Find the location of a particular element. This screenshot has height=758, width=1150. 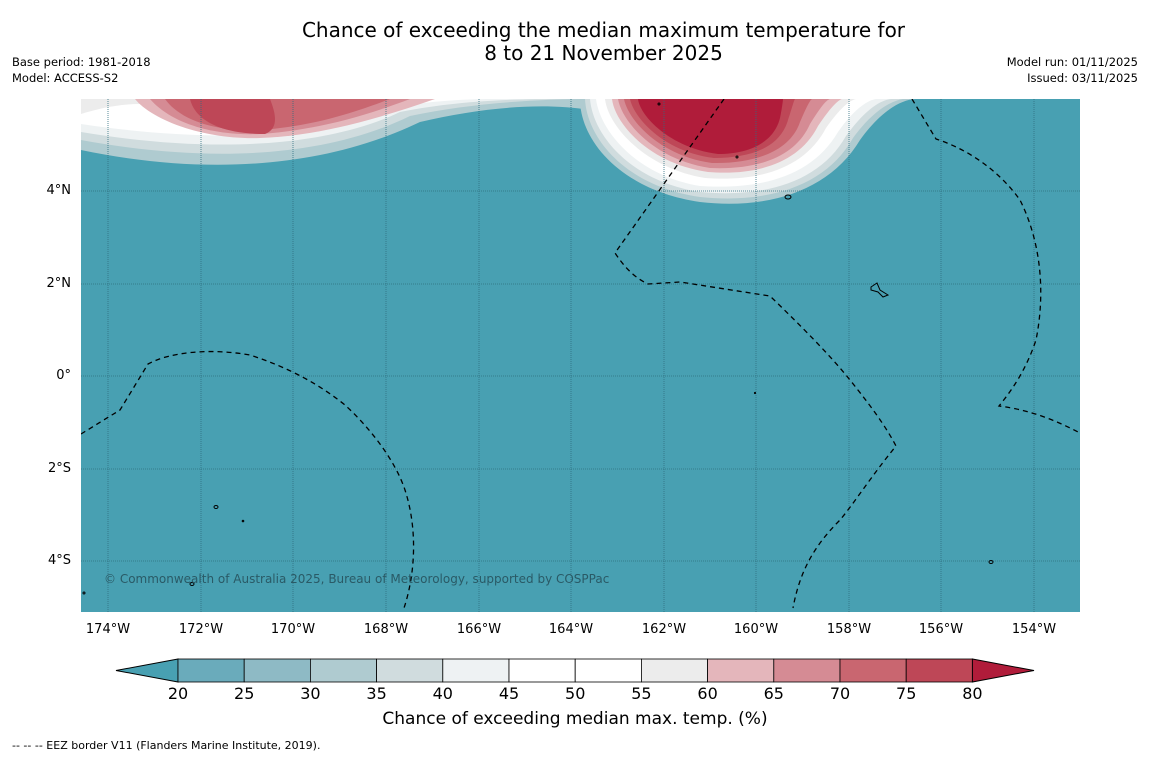

colorbar-tick-label: 60 is located at coordinates (707, 693).